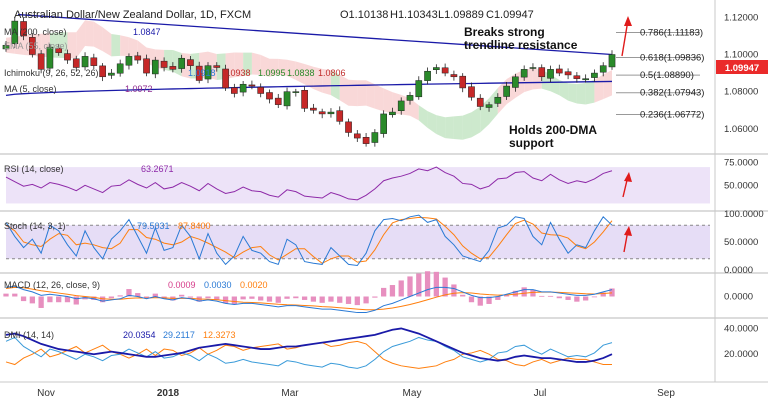 The width and height of the screenshot is (768, 401). What do you see at coordinates (358, 185) in the screenshot?
I see `rsi-band` at bounding box center [358, 185].